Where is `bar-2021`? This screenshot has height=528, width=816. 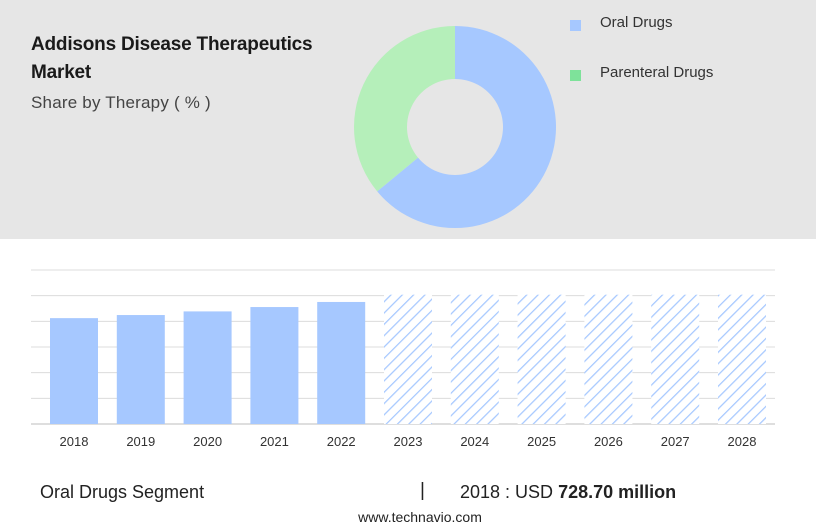
bar-2021 is located at coordinates (274, 365).